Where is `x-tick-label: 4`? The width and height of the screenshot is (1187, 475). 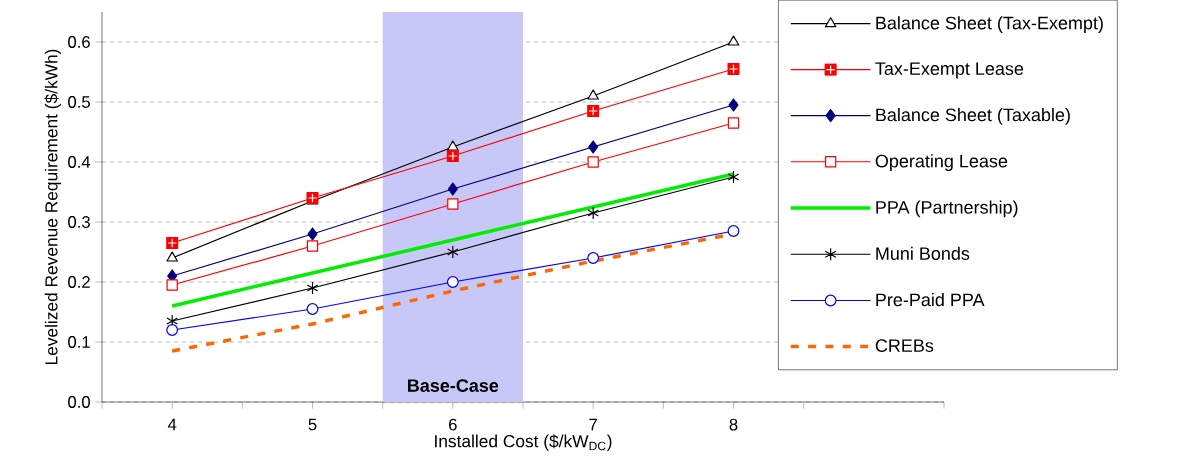 x-tick-label: 4 is located at coordinates (172, 424).